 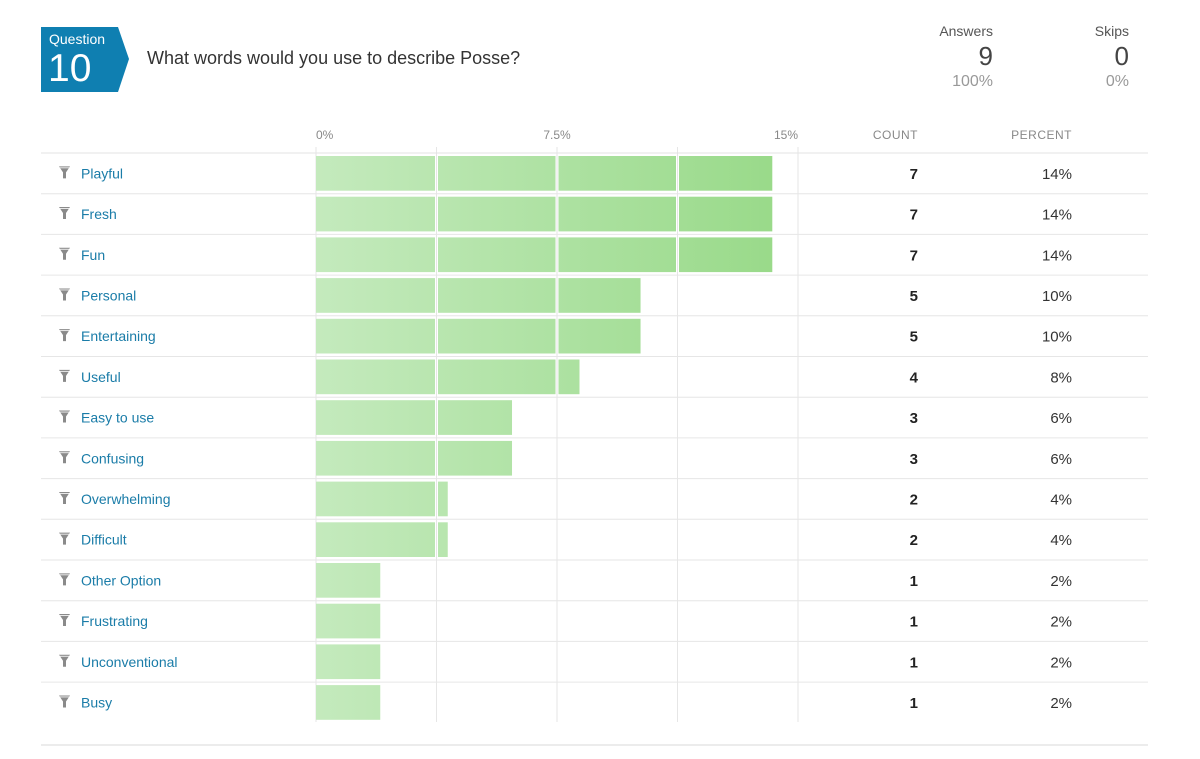 I want to click on question-number: 10, so click(x=70, y=68).